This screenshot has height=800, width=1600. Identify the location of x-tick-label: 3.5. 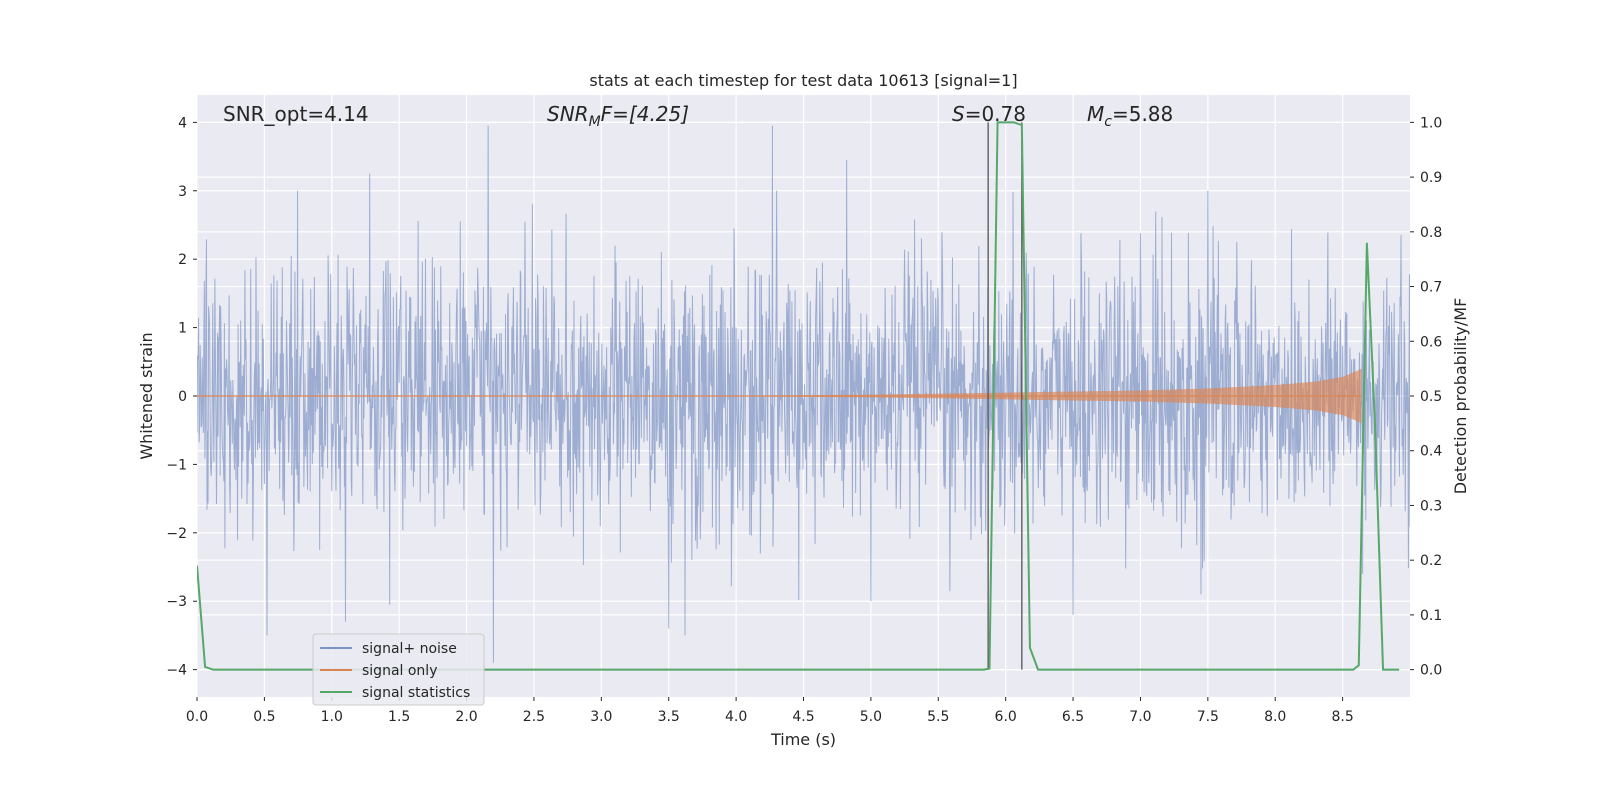
(669, 717).